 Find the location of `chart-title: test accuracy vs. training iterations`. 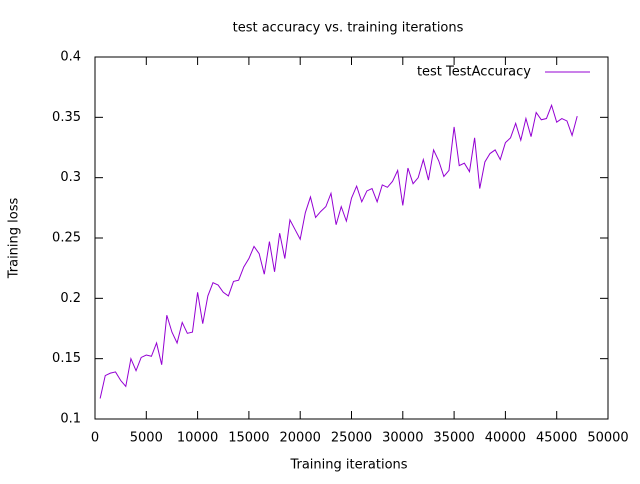

chart-title: test accuracy vs. training iterations is located at coordinates (348, 28).